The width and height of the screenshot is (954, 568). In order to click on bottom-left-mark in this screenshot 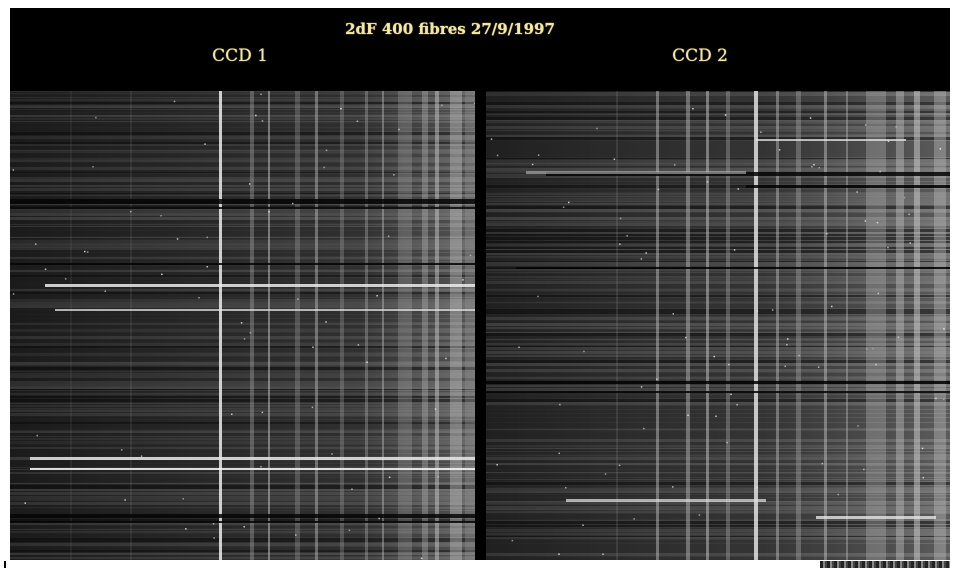, I will do `click(5, 564)`.